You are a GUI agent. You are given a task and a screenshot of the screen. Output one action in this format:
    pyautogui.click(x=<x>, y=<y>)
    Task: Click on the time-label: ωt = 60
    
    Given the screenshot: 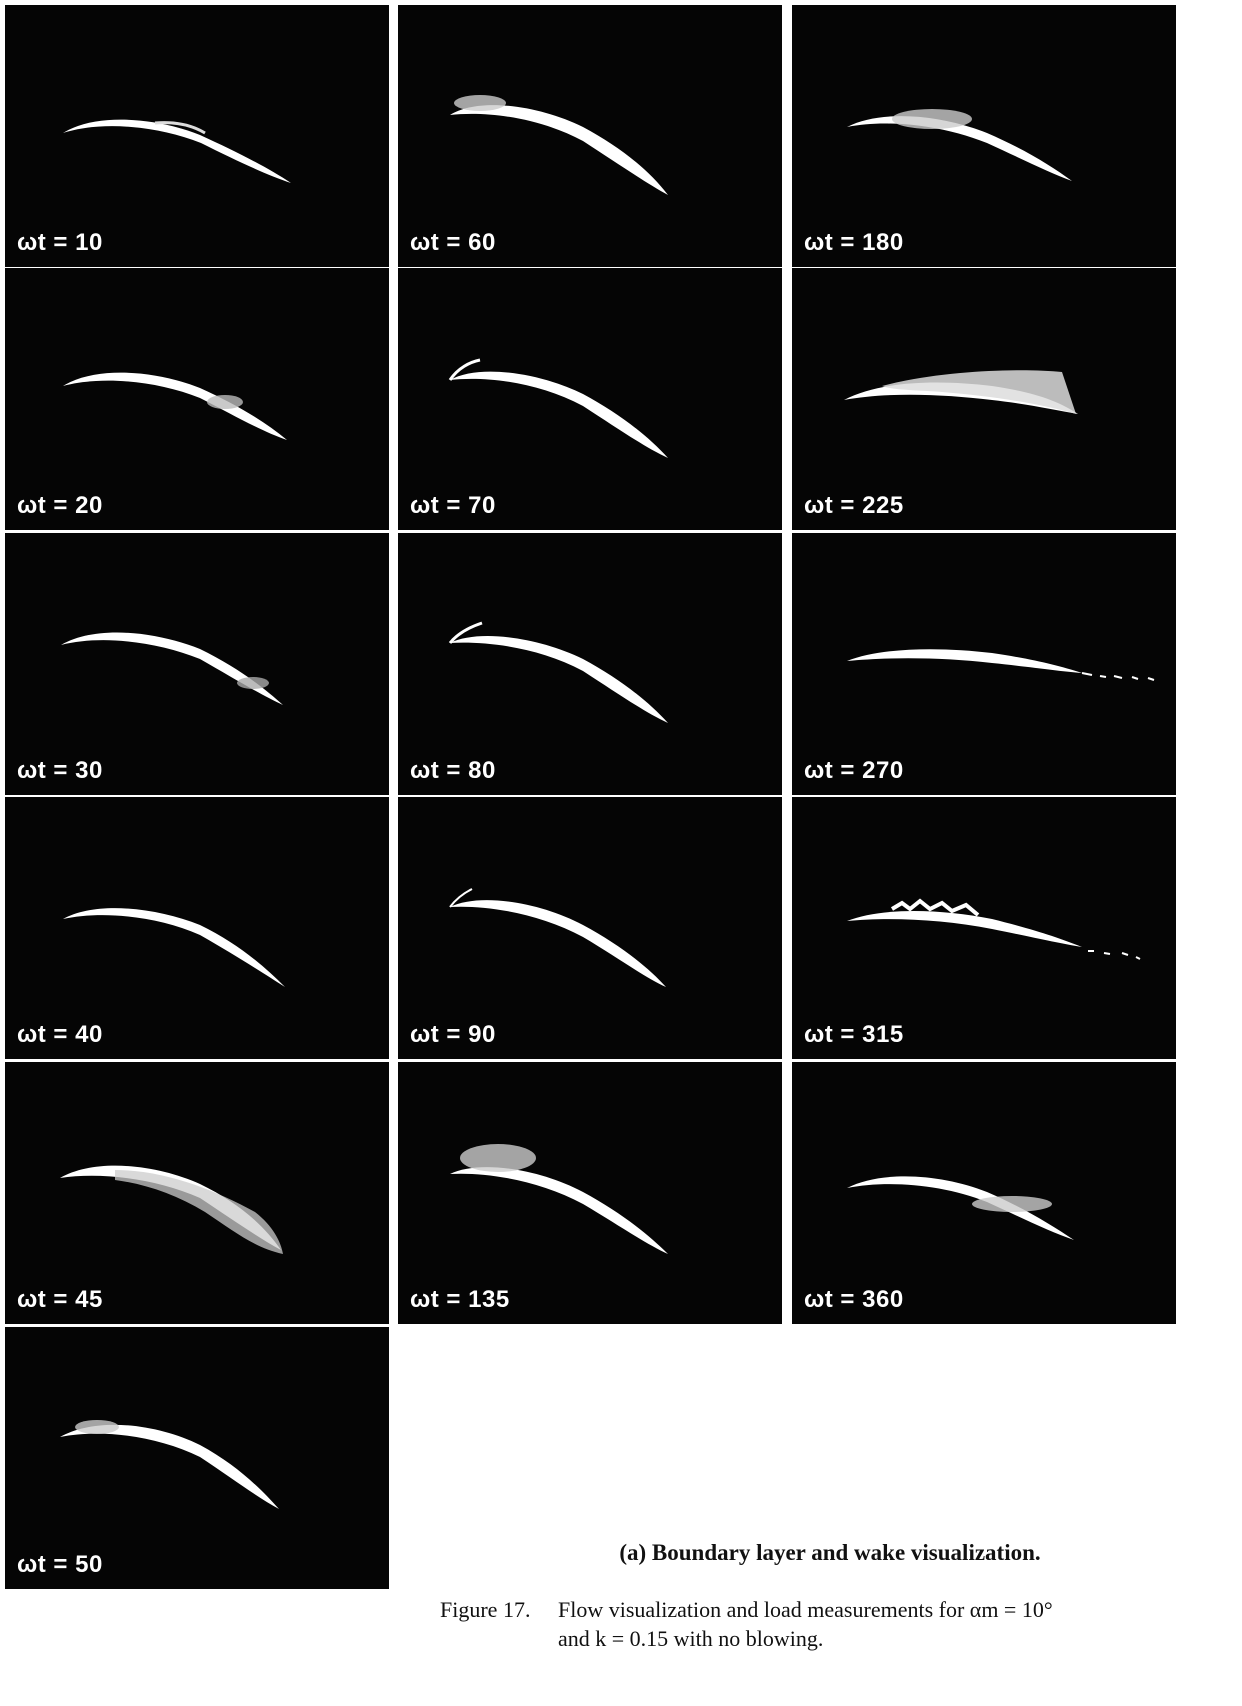 What is the action you would take?
    pyautogui.click(x=453, y=242)
    